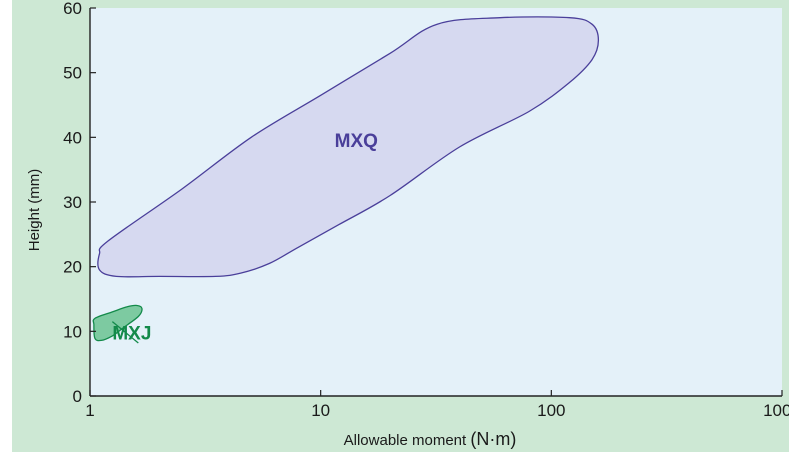  I want to click on mxj-label: MXJ, so click(131, 334).